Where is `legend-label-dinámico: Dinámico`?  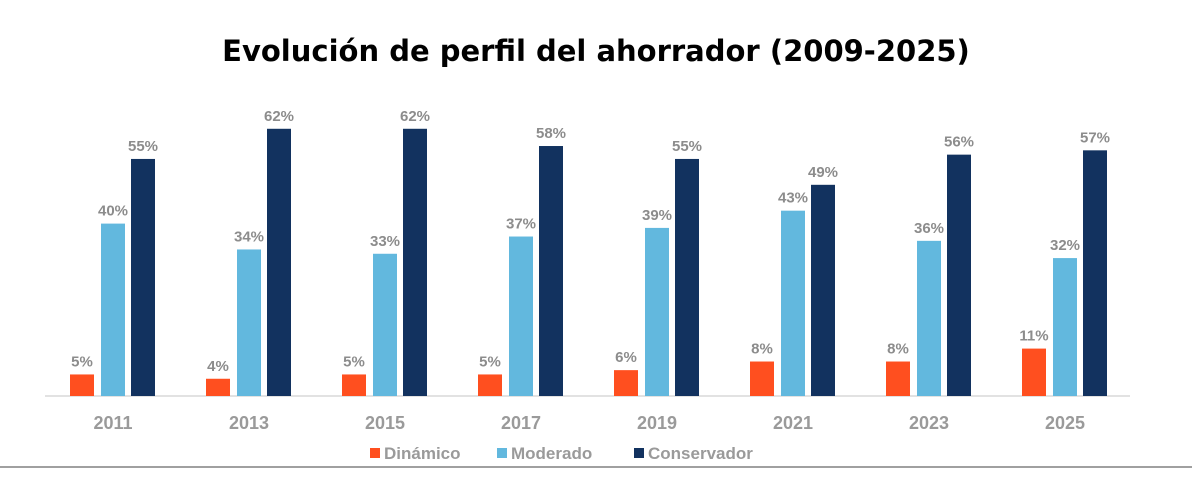
legend-label-dinámico: Dinámico is located at coordinates (422, 453).